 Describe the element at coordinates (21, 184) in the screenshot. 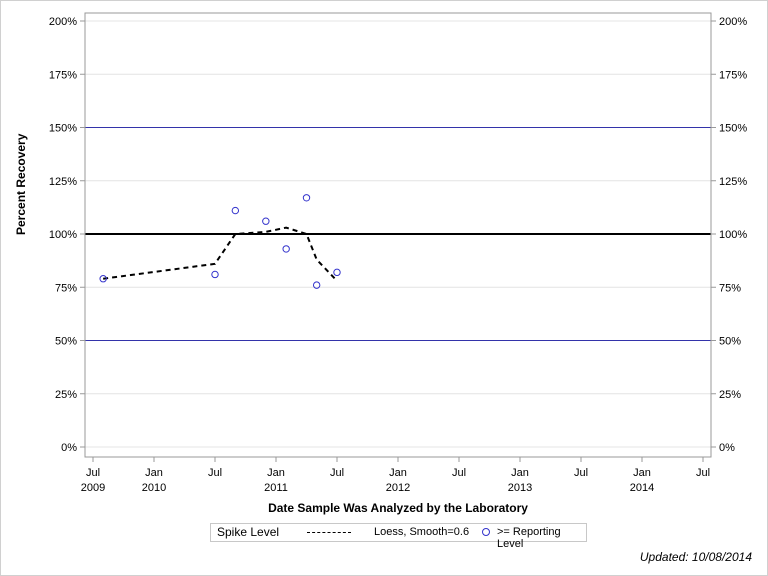

I see `y-axis-label: Percent Recovery` at that location.